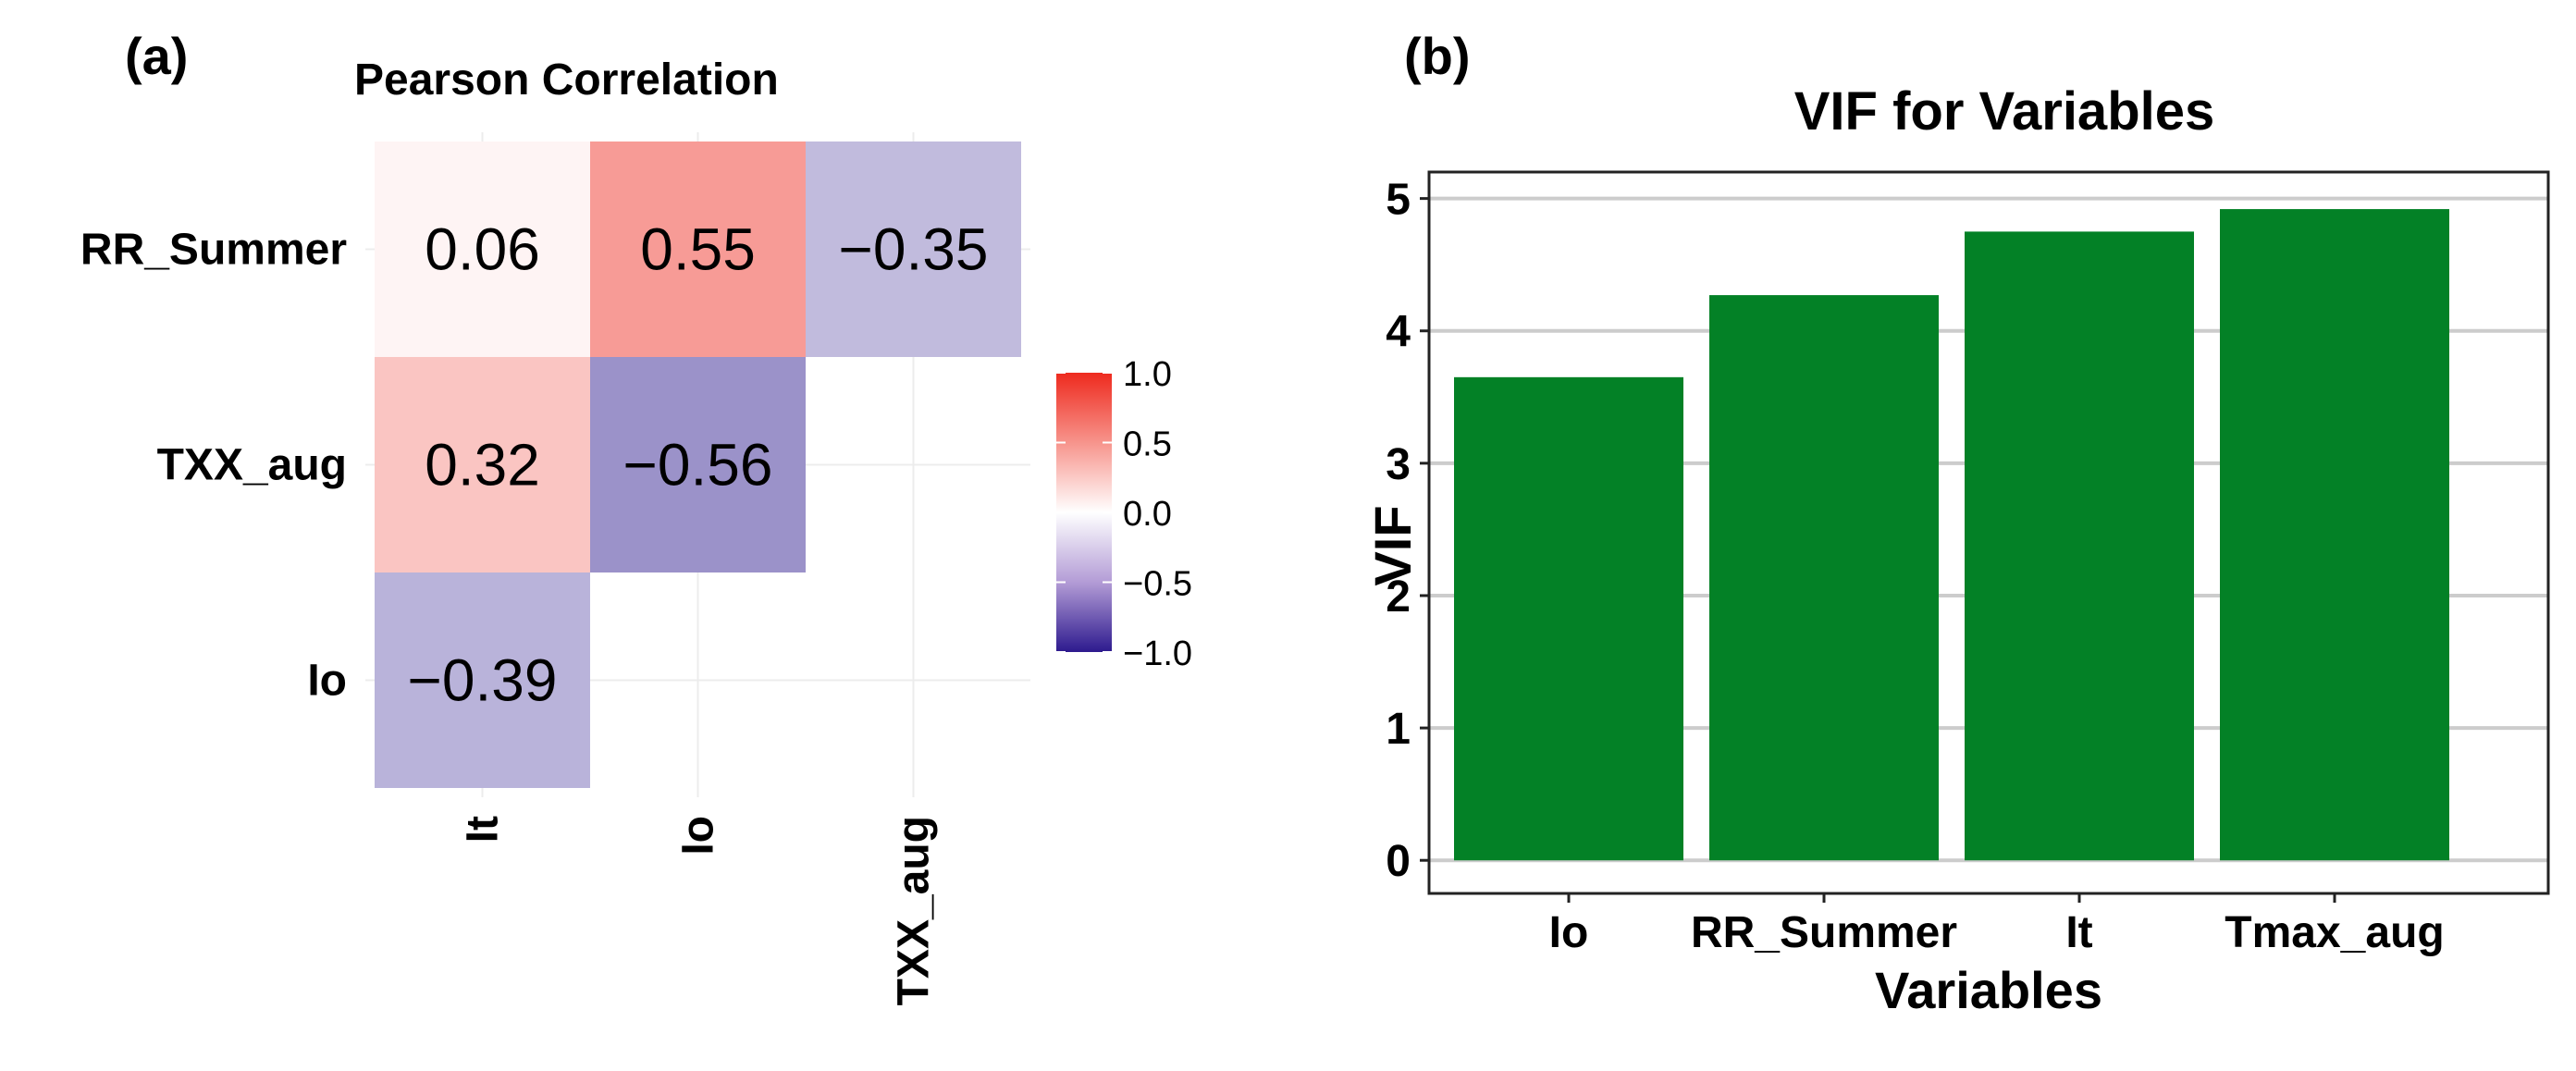 Image resolution: width=2576 pixels, height=1071 pixels. What do you see at coordinates (252, 465) in the screenshot?
I see `heatmap-row-label: TXX_aug` at bounding box center [252, 465].